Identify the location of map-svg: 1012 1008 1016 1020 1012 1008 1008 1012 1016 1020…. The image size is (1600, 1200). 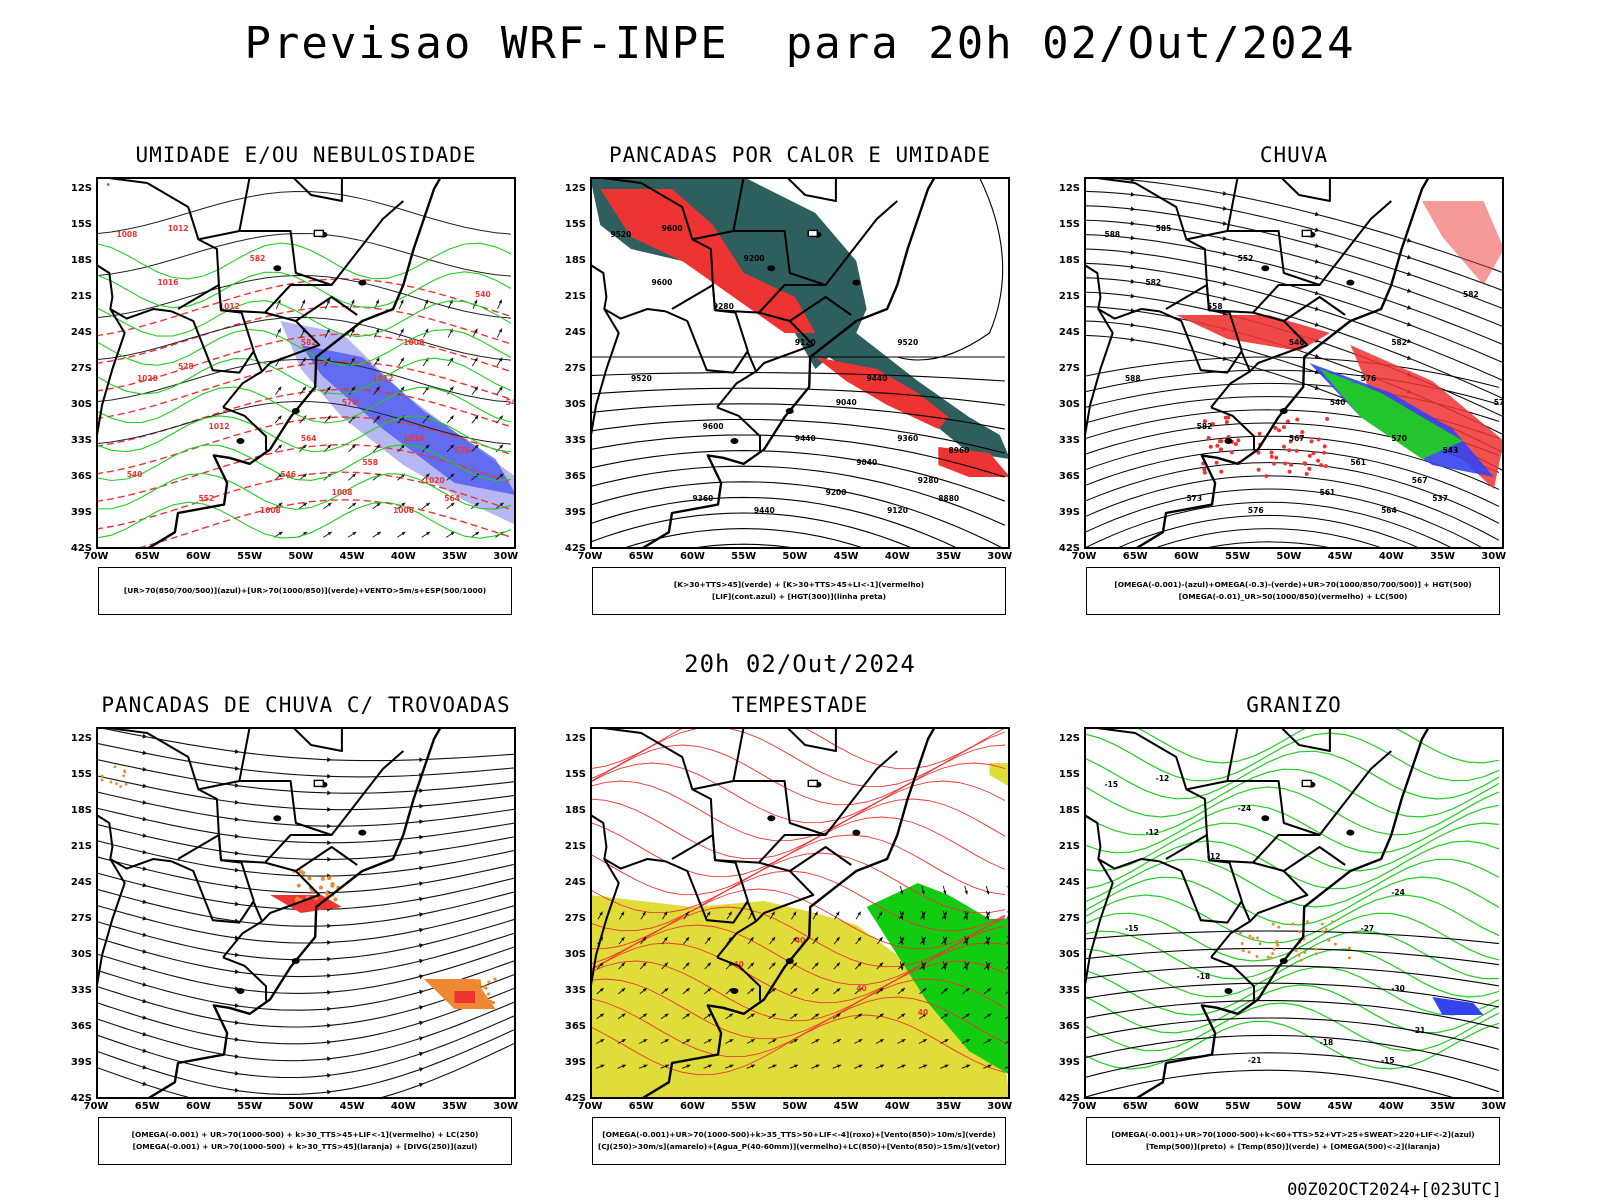
(306, 363).